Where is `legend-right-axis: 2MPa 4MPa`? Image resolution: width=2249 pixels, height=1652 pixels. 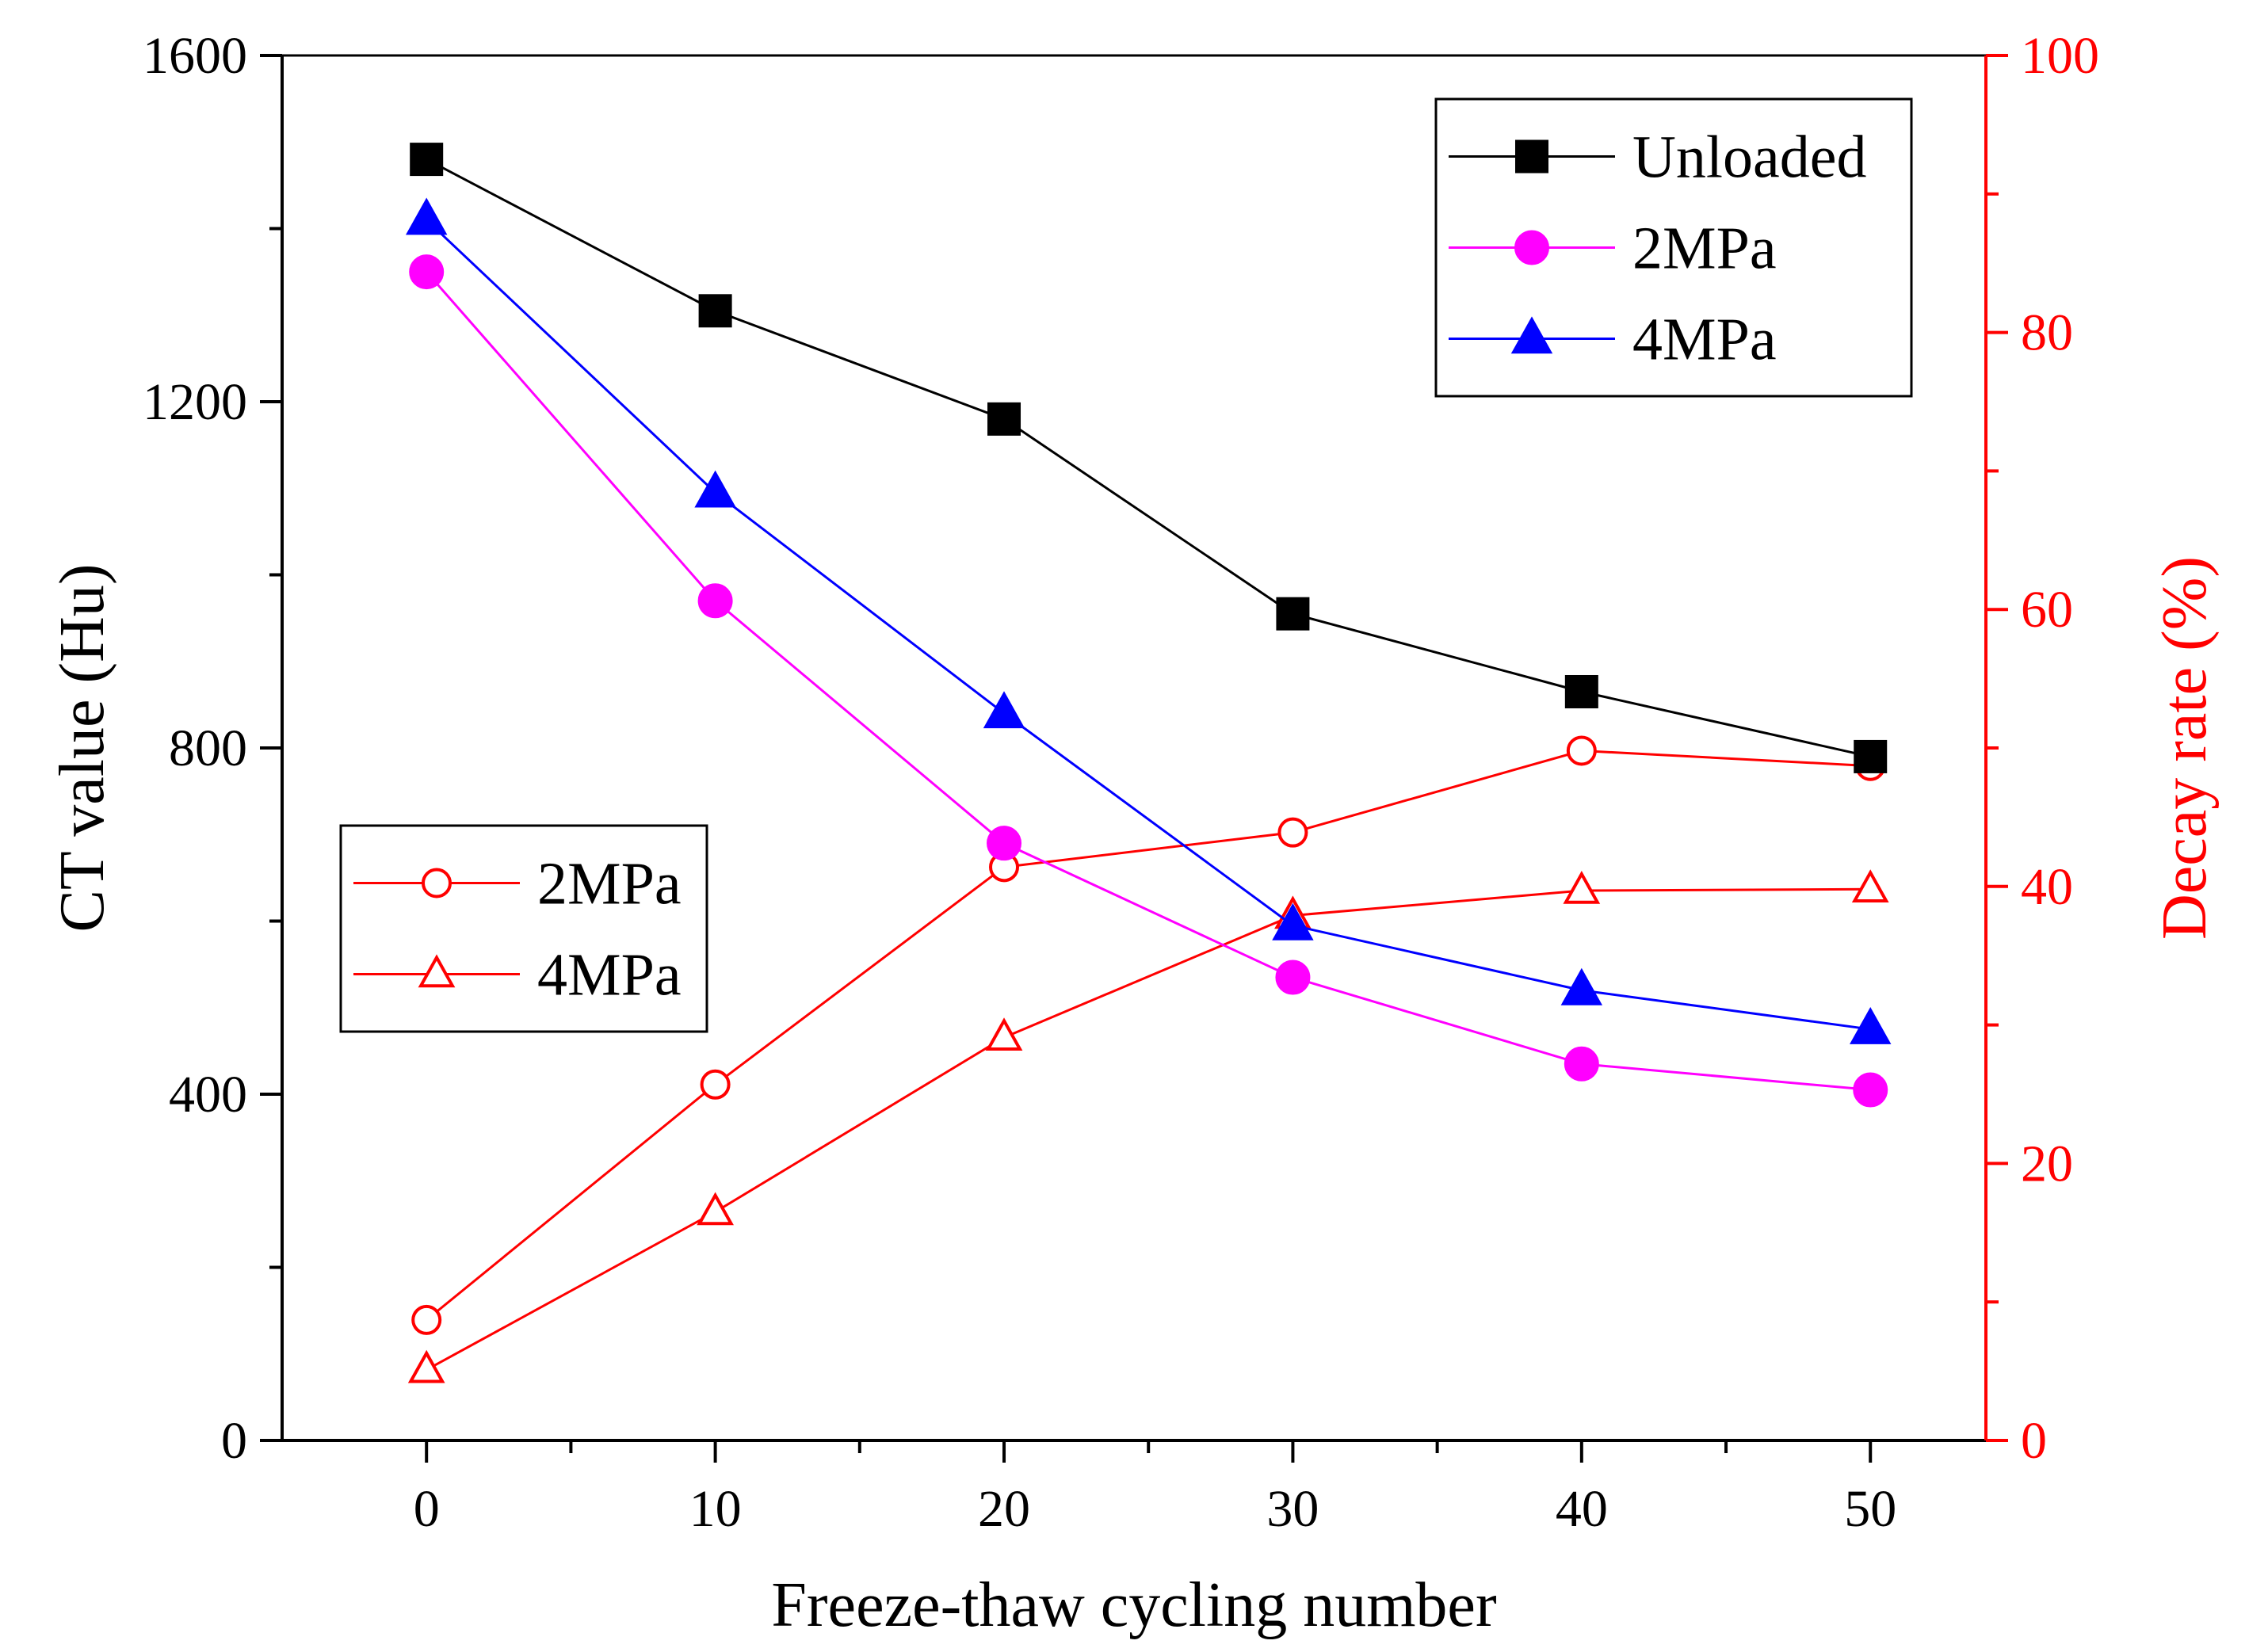
legend-right-axis: 2MPa 4MPa is located at coordinates (523, 928).